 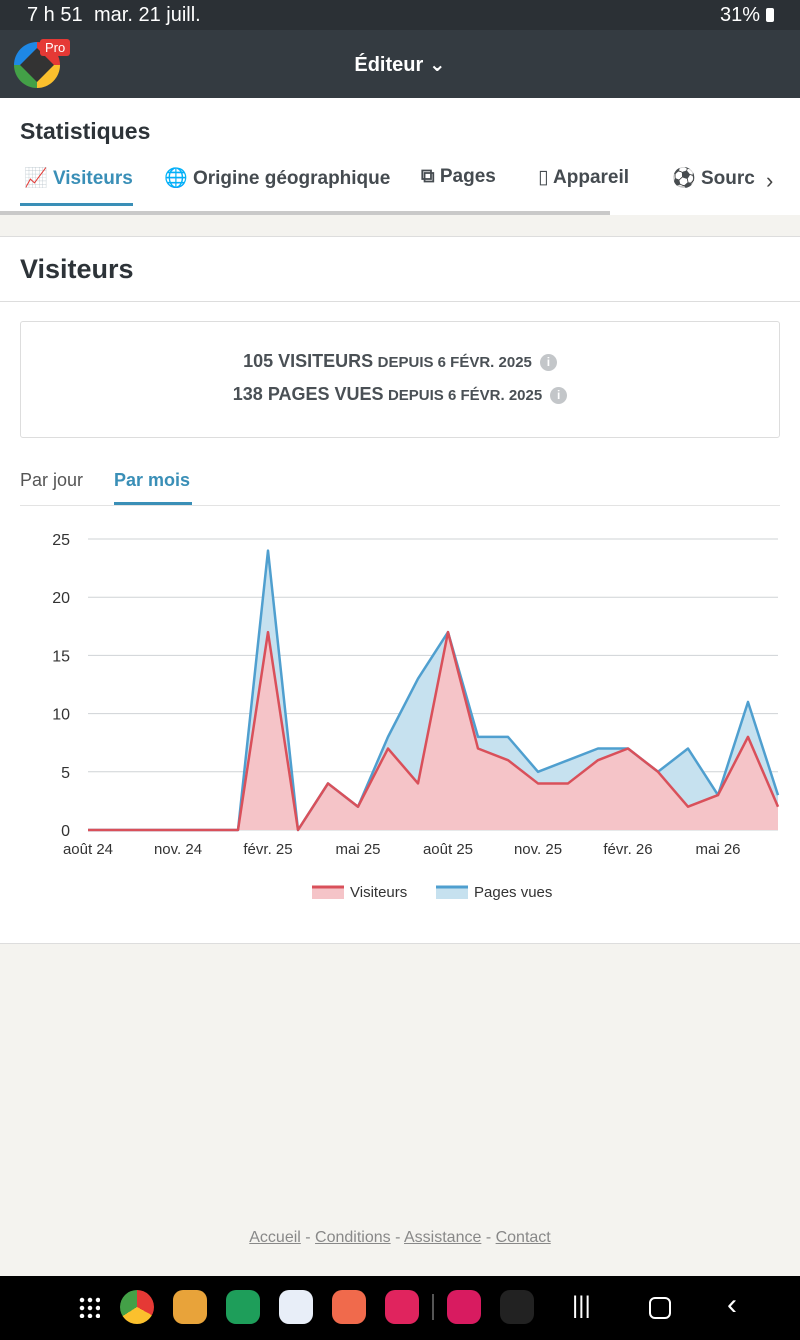 What do you see at coordinates (77, 269) in the screenshot?
I see `section-title: Visiteurs` at bounding box center [77, 269].